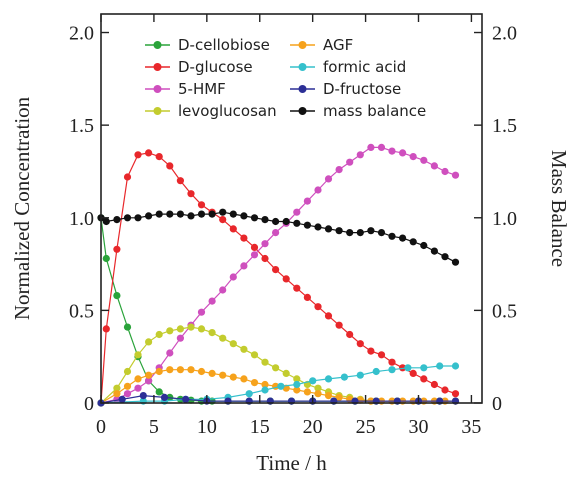 The height and width of the screenshot is (487, 567). What do you see at coordinates (557, 208) in the screenshot?
I see `y2-axis-label: Mass Balance` at bounding box center [557, 208].